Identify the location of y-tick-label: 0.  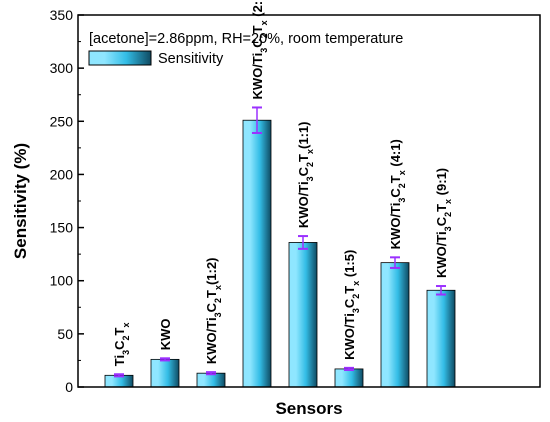
(69, 387).